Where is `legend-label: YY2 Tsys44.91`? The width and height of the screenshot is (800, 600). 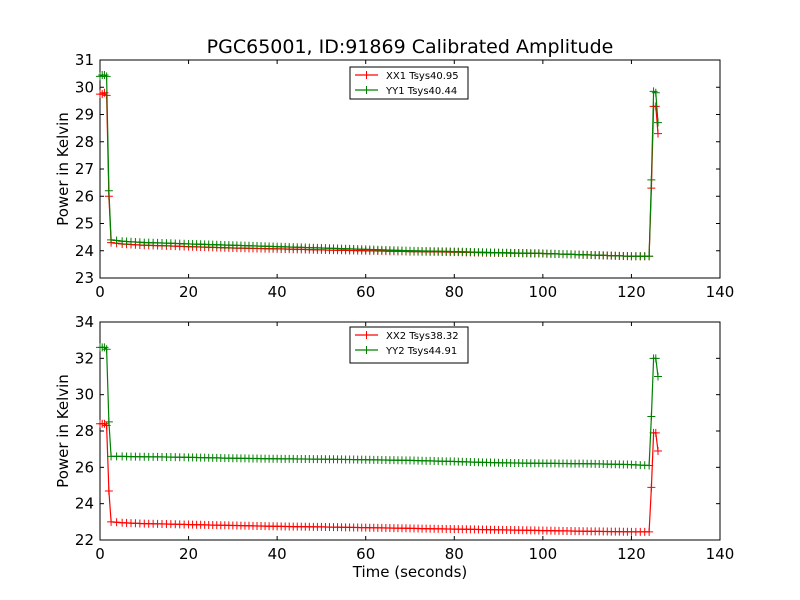
legend-label: YY2 Tsys44.91 is located at coordinates (421, 351).